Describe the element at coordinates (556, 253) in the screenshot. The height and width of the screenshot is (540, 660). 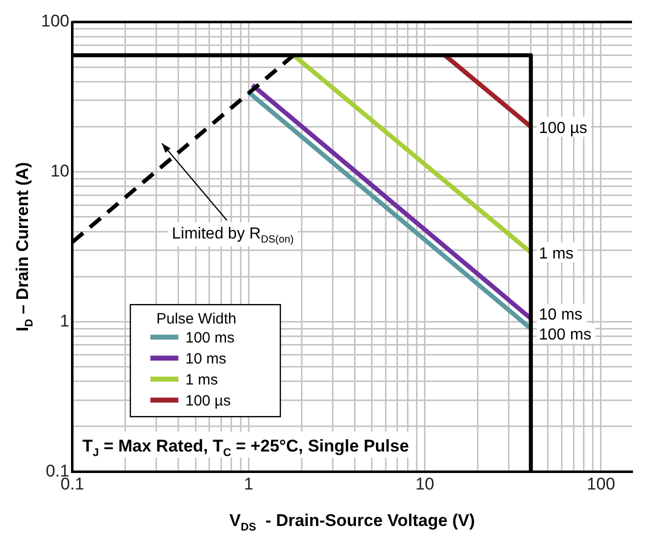
I see `text: 1 ms` at that location.